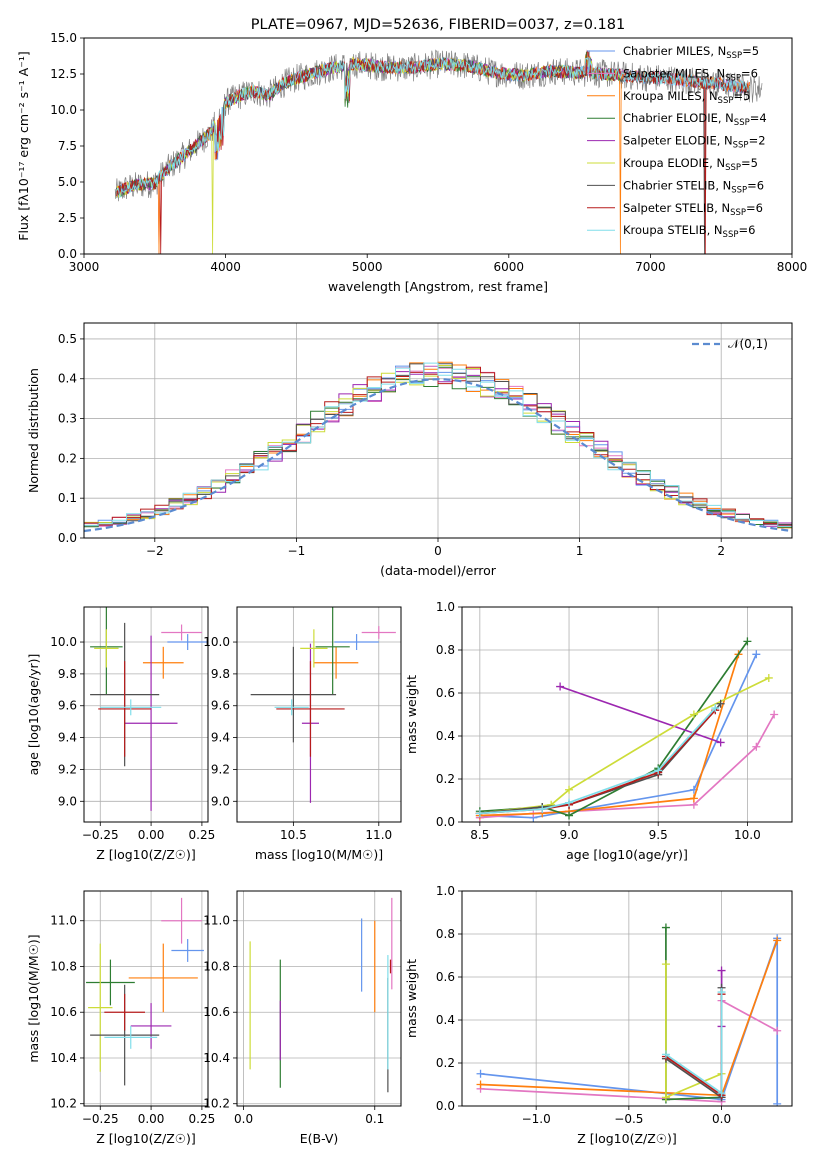 The height and width of the screenshot is (1174, 819). What do you see at coordinates (695, 119) in the screenshot?
I see `legend-label: Chabrier ELODIE, NSSP=4` at bounding box center [695, 119].